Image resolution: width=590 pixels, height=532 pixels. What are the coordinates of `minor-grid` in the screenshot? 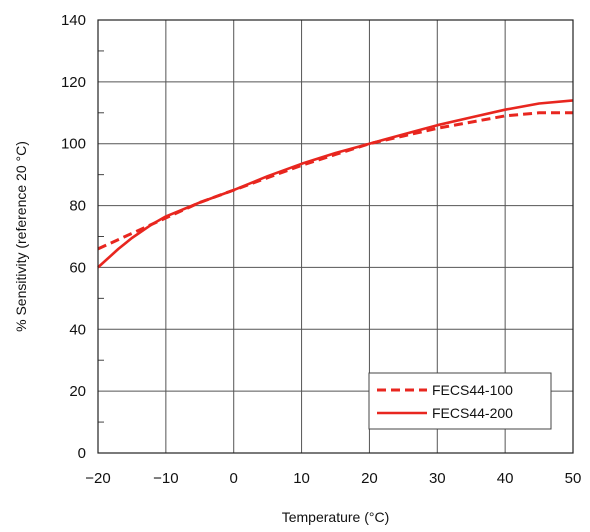 It's located at (101, 236).